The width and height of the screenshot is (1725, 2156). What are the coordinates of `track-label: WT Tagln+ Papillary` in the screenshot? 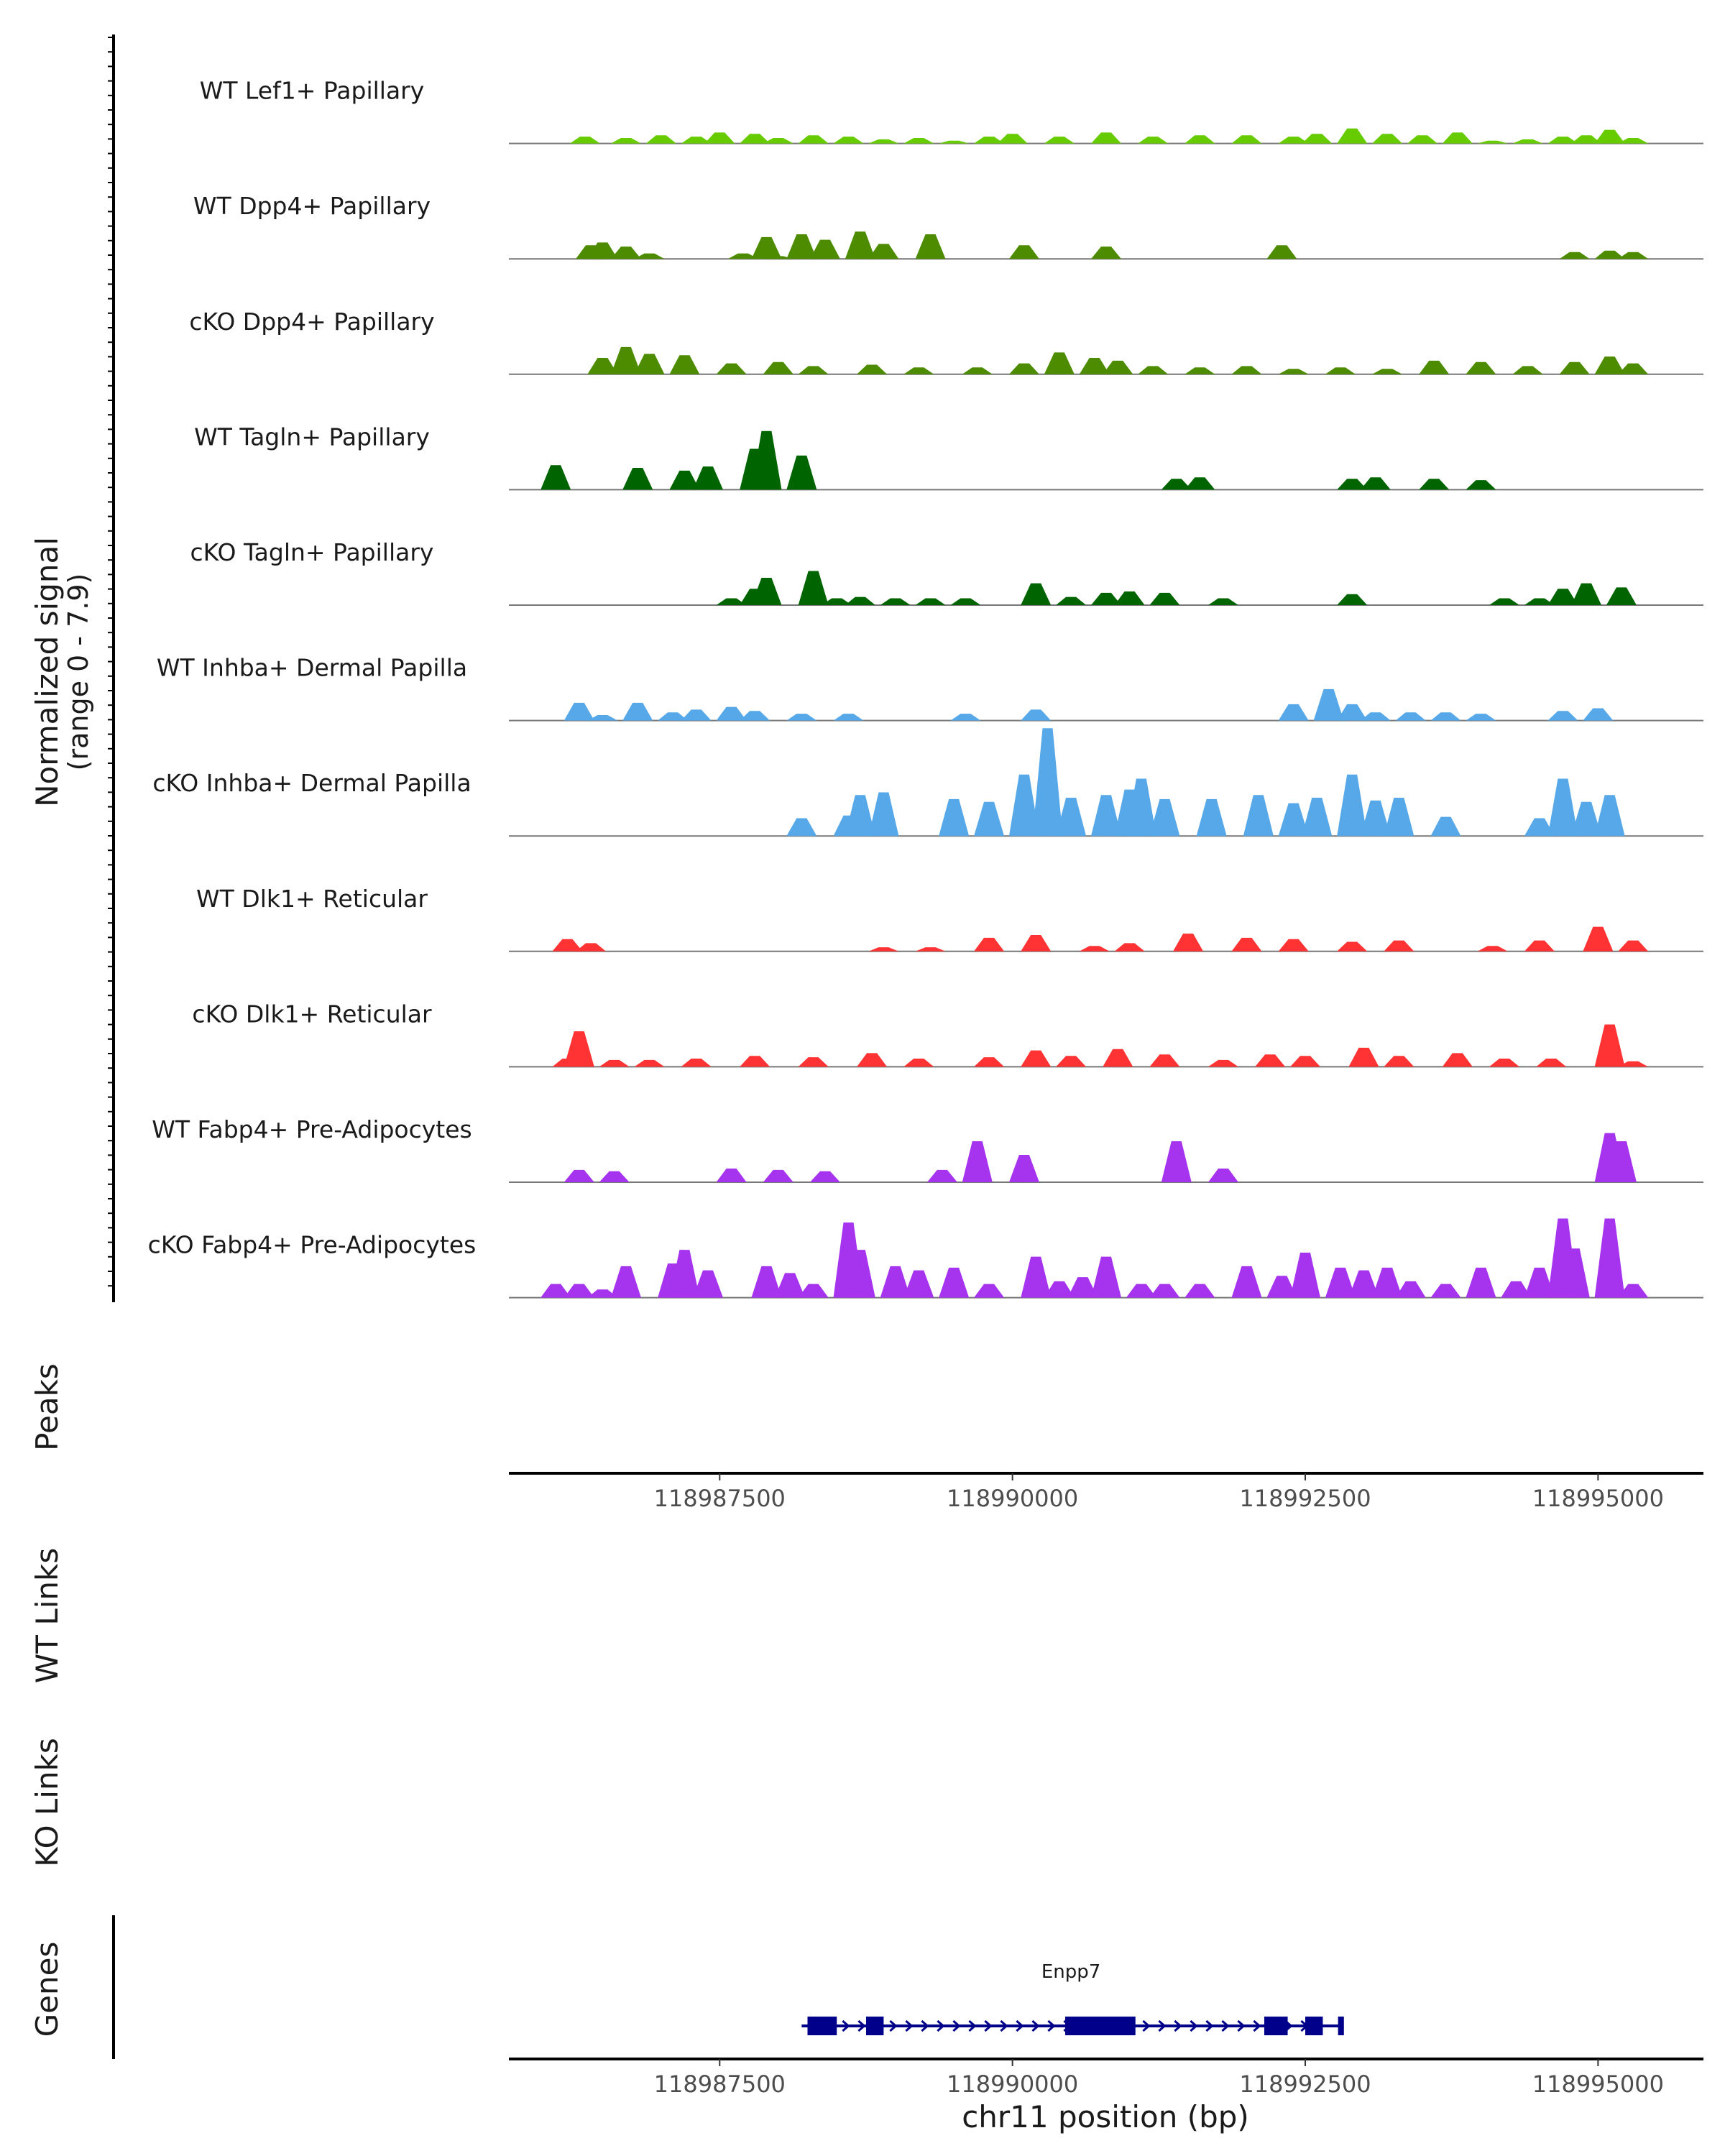 It's located at (312, 437).